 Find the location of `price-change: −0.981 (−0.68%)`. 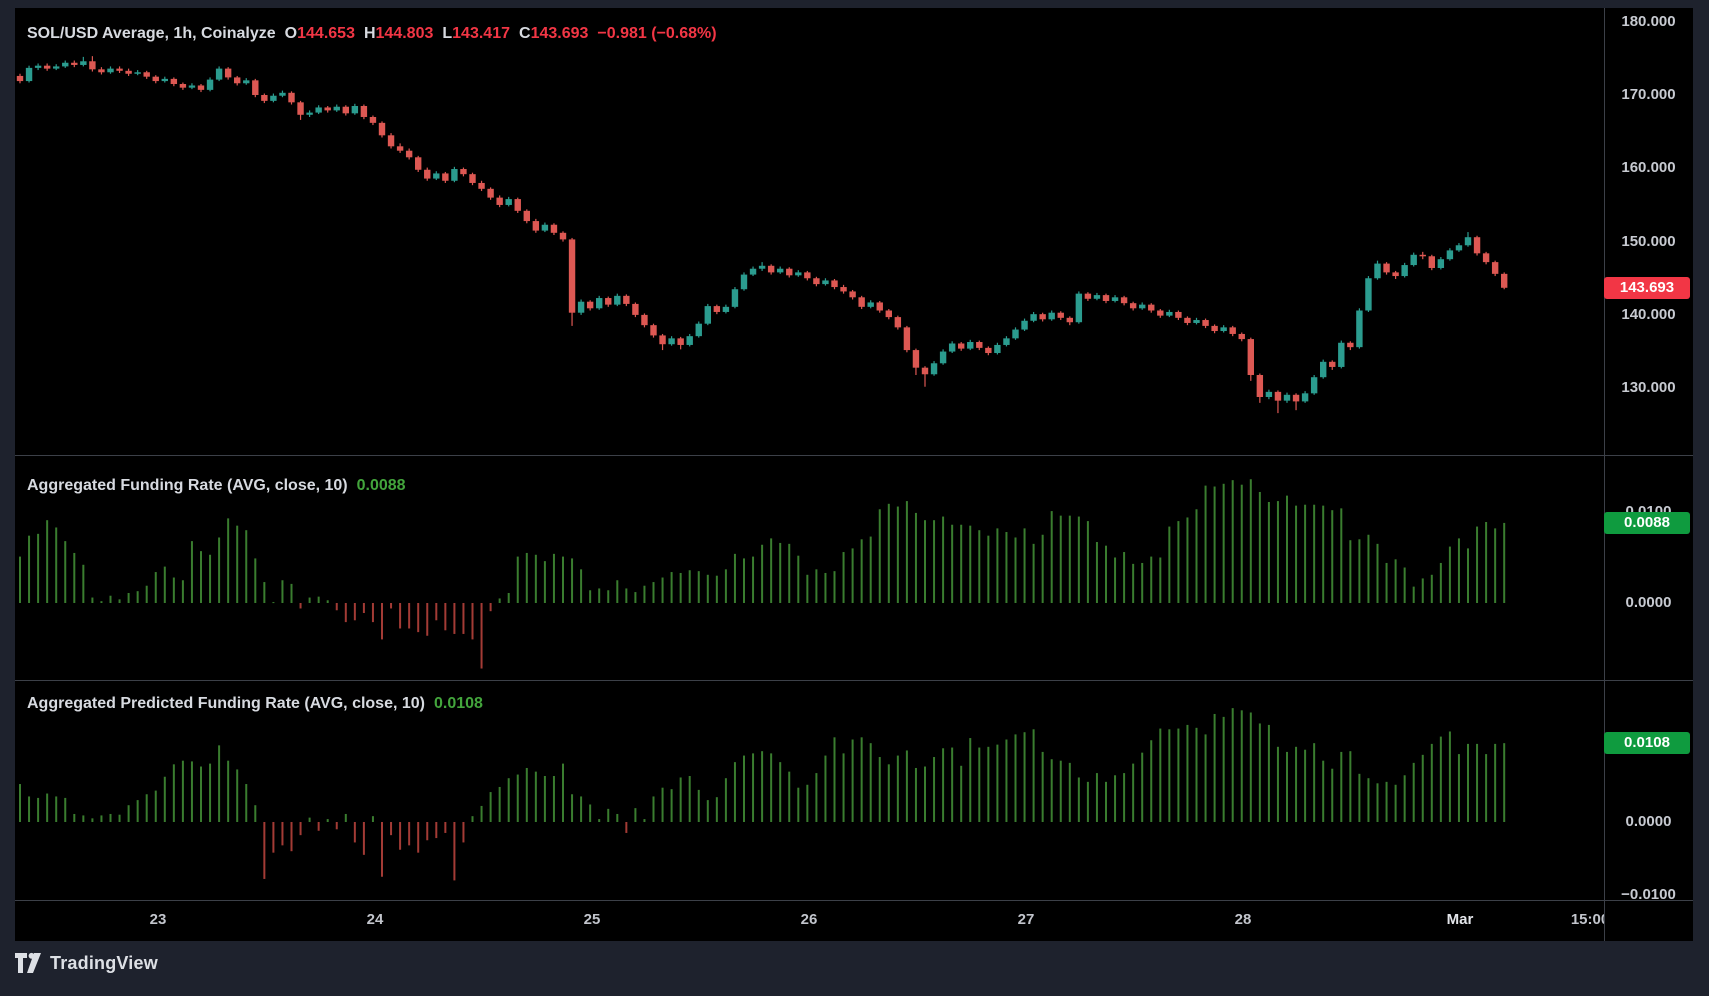

price-change: −0.981 (−0.68%) is located at coordinates (657, 33).